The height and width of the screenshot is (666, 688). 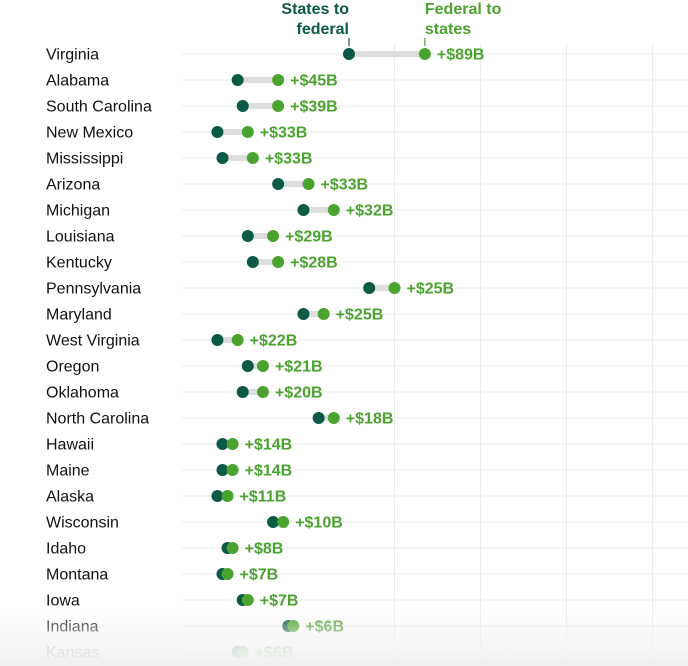 I want to click on chart-row: South Carolina +$39B, so click(x=192, y=107).